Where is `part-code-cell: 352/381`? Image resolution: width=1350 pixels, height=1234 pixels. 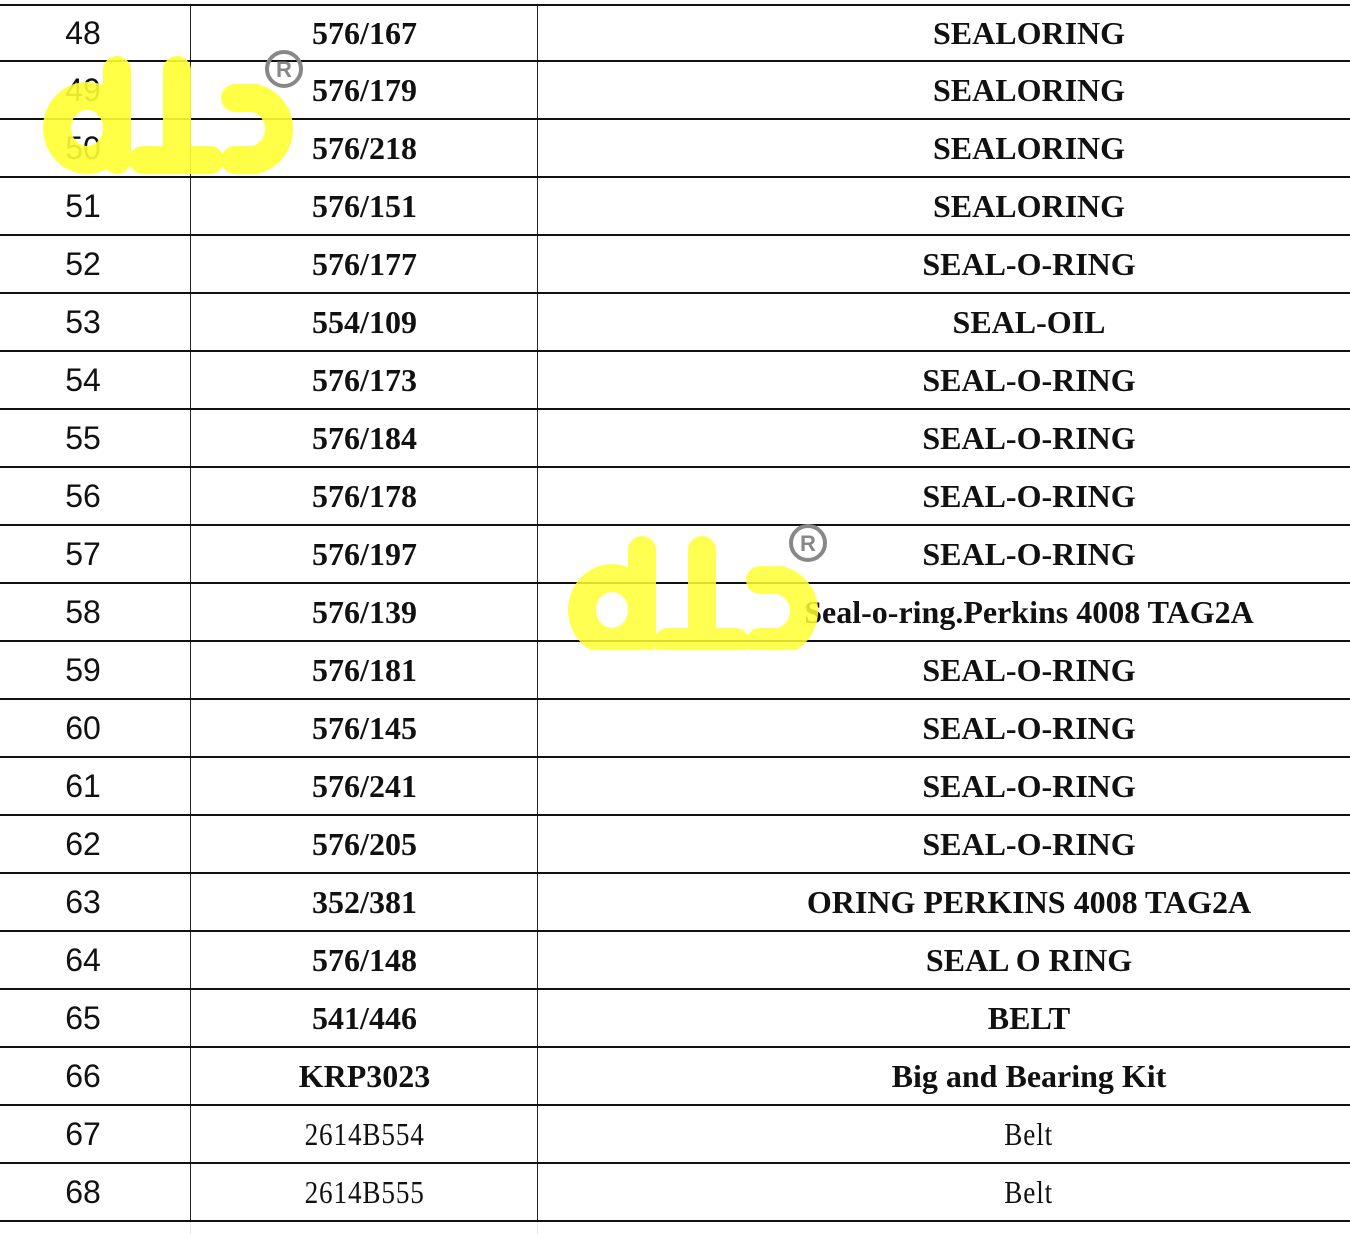
part-code-cell: 352/381 is located at coordinates (364, 902).